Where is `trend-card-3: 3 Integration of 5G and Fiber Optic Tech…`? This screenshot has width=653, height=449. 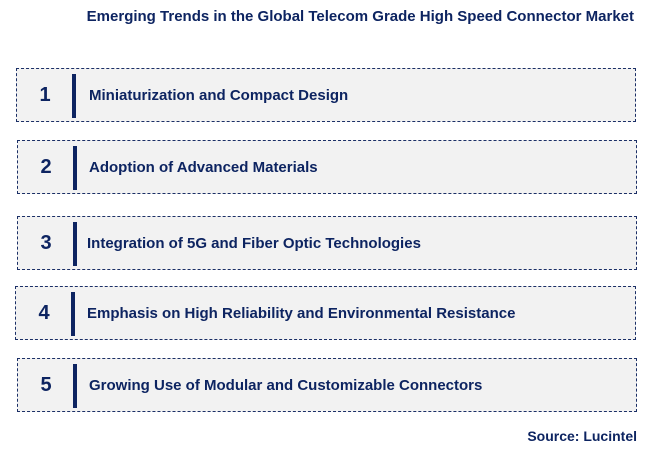 trend-card-3: 3 Integration of 5G and Fiber Optic Tech… is located at coordinates (327, 243).